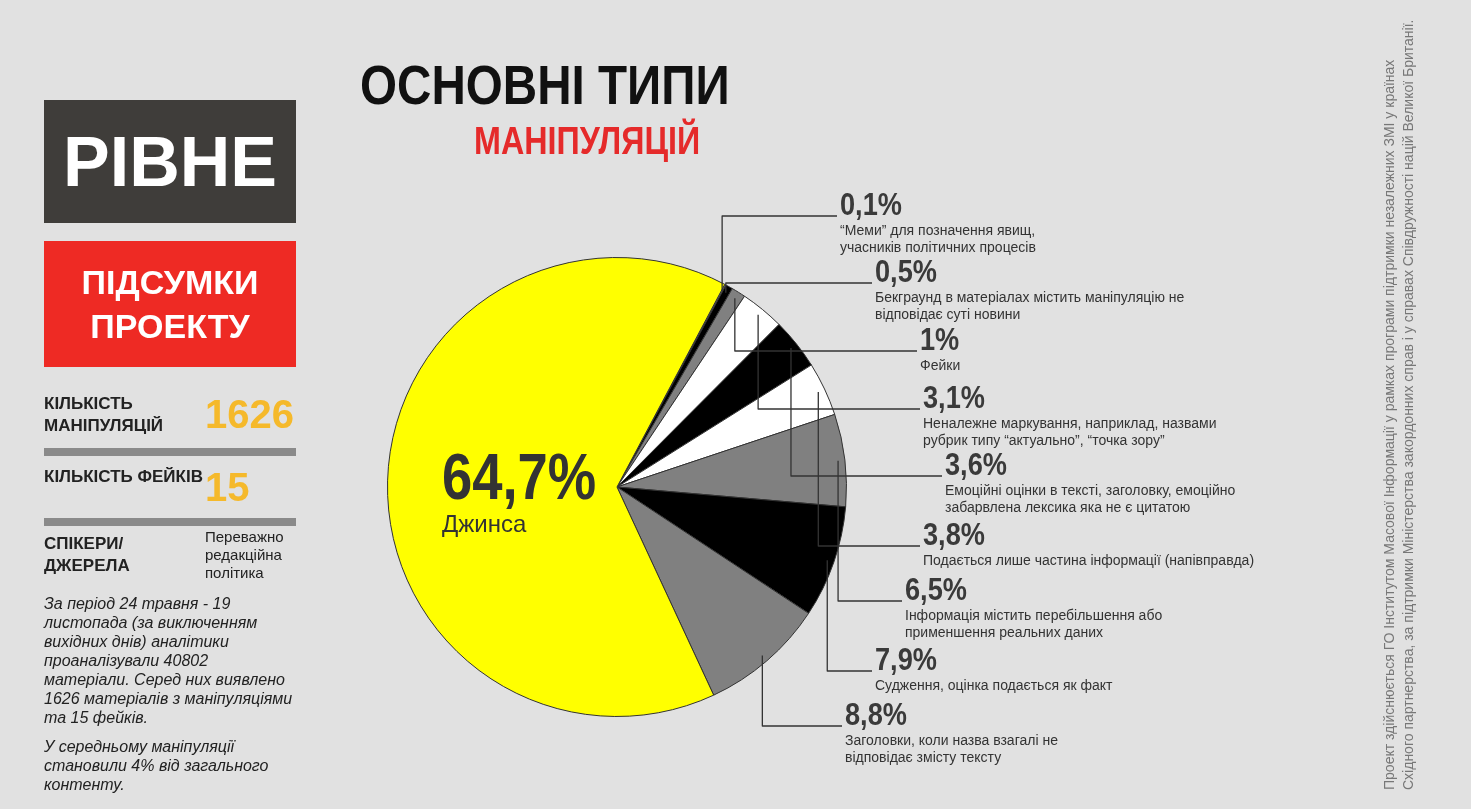  What do you see at coordinates (1070, 431) in the screenshot?
I see `slice-label: Неналежне маркування, наприклад, назвами рубрик типу “актуально”, “точка зору”` at bounding box center [1070, 431].